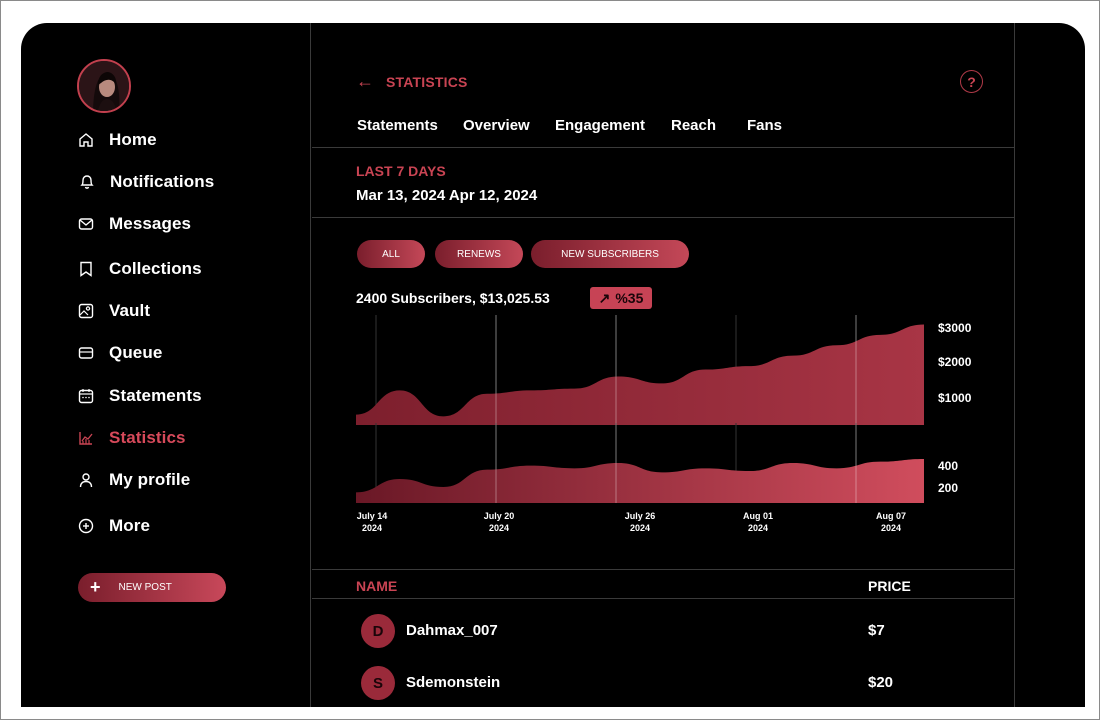  Describe the element at coordinates (610, 254) in the screenshot. I see `filter-new-subscribers-chip: NEW SUBSCRIBERS` at that location.